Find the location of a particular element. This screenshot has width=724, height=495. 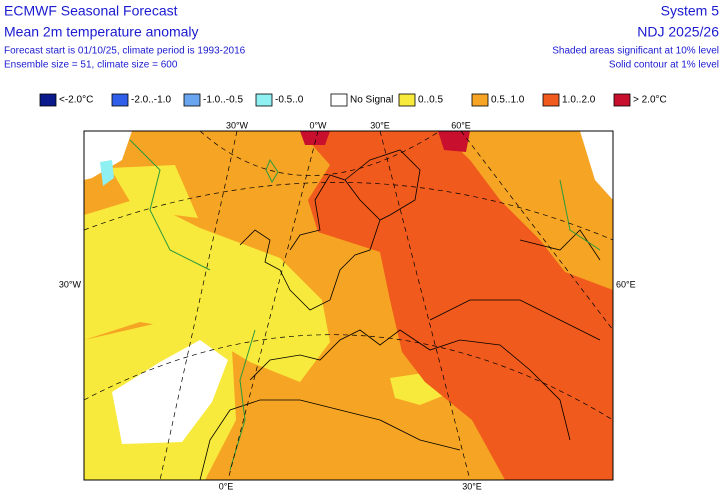

legend-label: -2.0..-1.0 is located at coordinates (151, 100).